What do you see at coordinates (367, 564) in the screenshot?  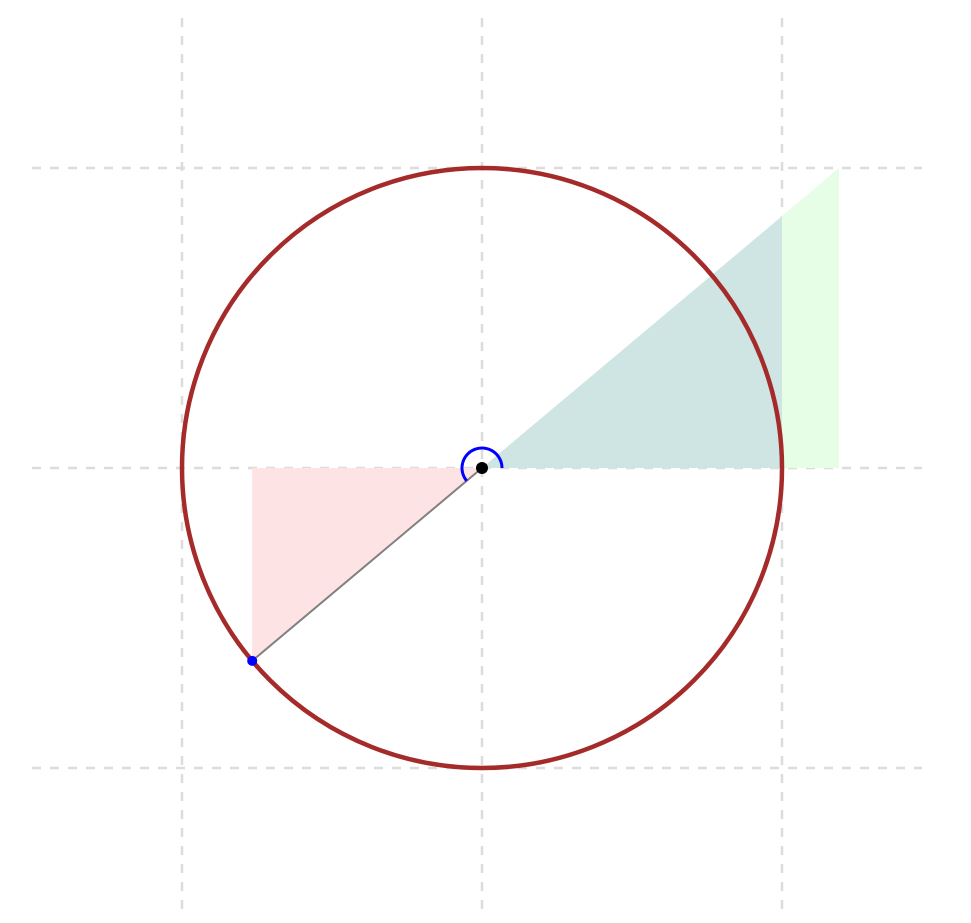 I see `angle-ray` at bounding box center [367, 564].